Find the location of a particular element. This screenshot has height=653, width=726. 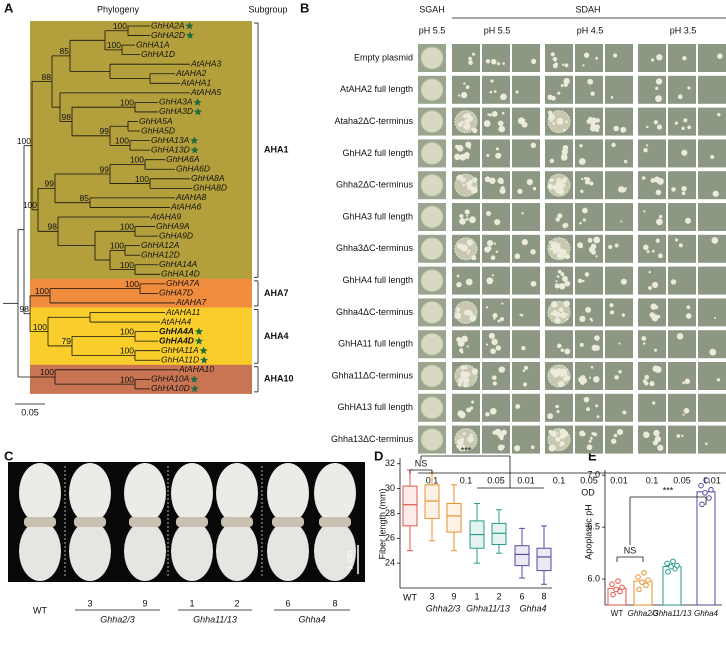

leaf-label: GhHA4D is located at coordinates (176, 340).